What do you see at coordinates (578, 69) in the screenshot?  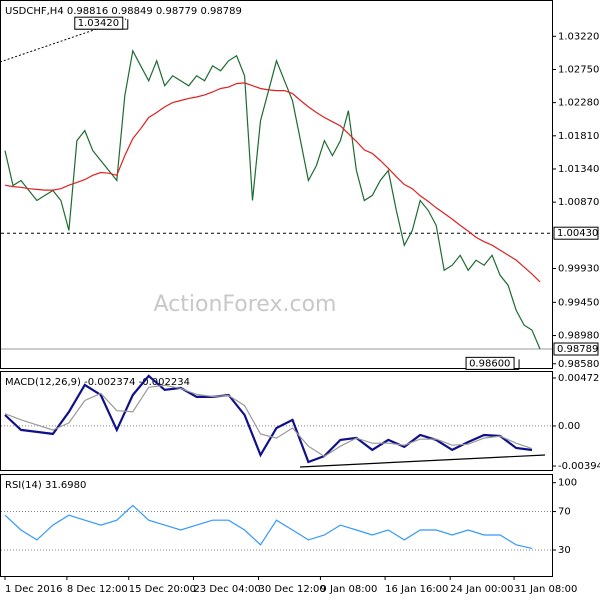 I see `y-tick-label: 1.02750` at bounding box center [578, 69].